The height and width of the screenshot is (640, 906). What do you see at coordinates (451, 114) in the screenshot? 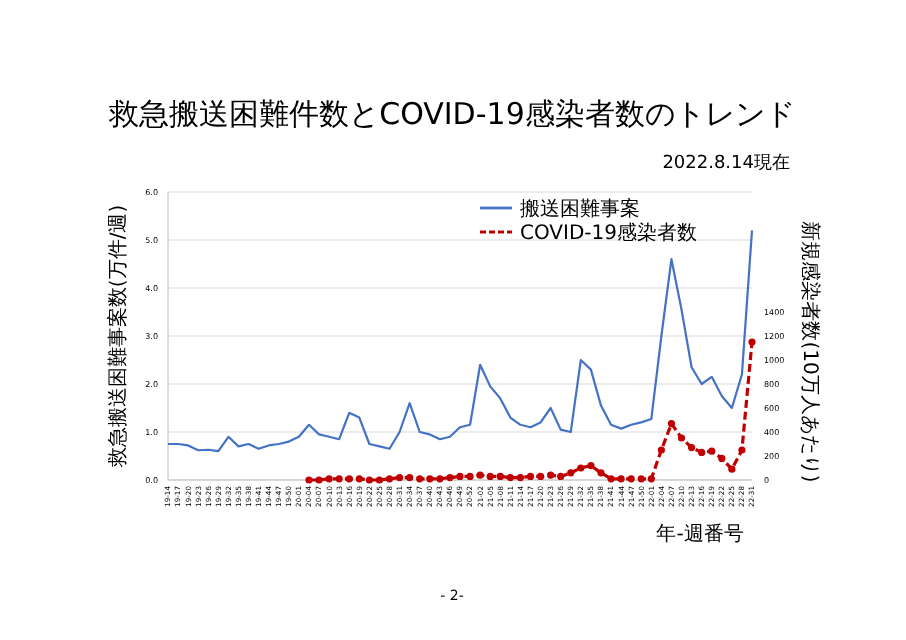
I see `chart-title: 救急搬送困難件数とCOVID-19感染者数のトレンド` at bounding box center [451, 114].